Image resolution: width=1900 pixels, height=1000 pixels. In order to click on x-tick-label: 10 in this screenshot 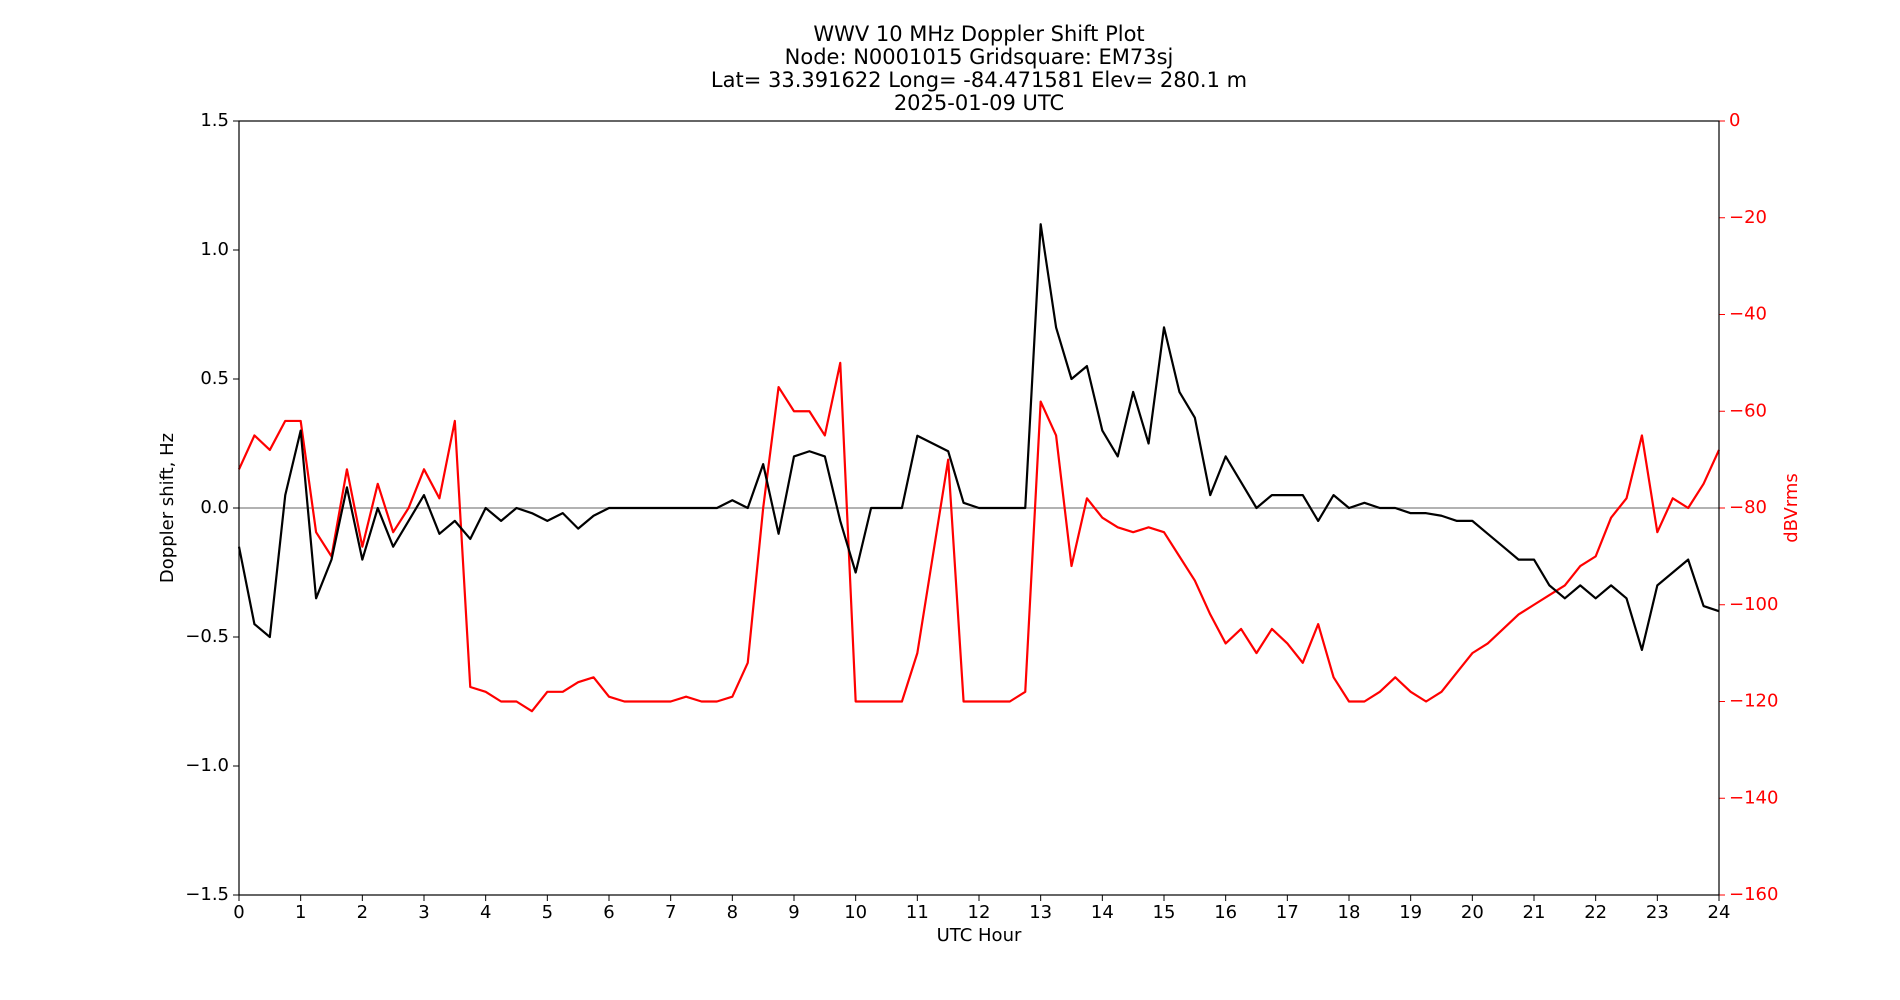, I will do `click(855, 912)`.